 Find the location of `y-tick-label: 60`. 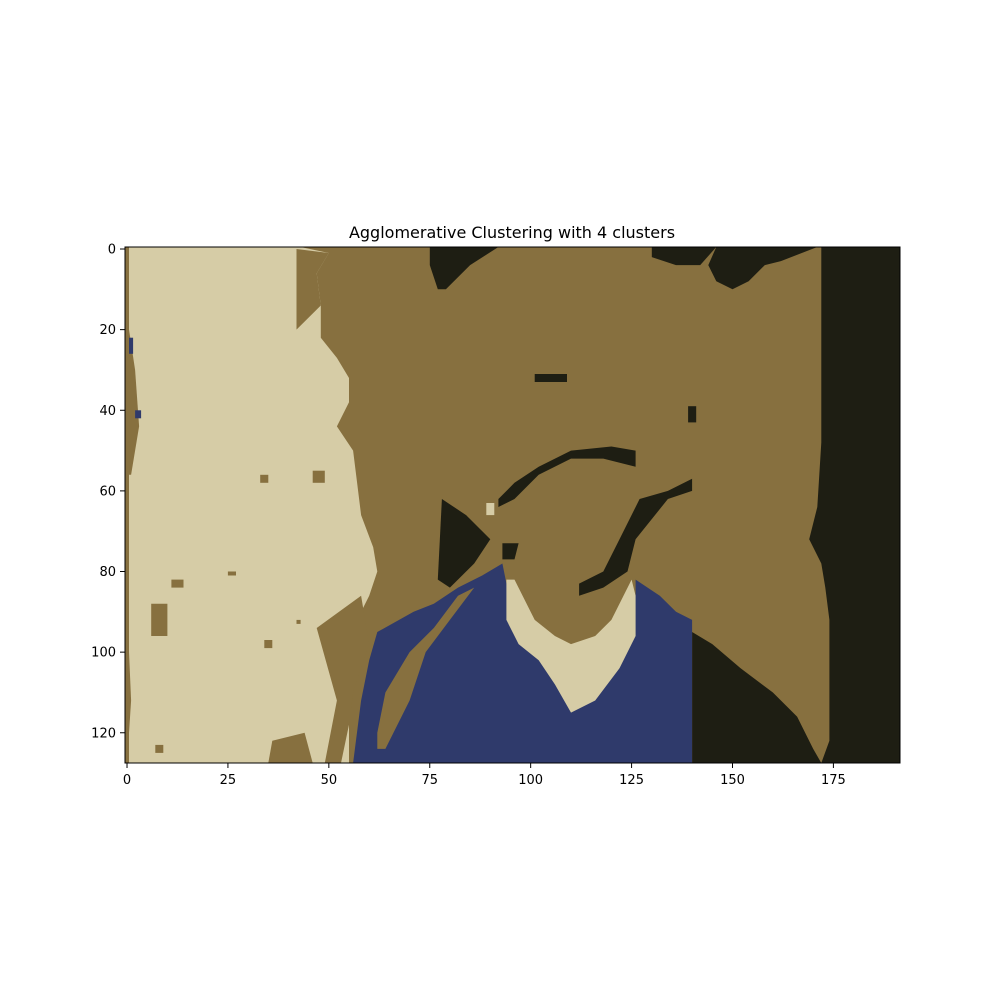

y-tick-label: 60 is located at coordinates (107, 491).